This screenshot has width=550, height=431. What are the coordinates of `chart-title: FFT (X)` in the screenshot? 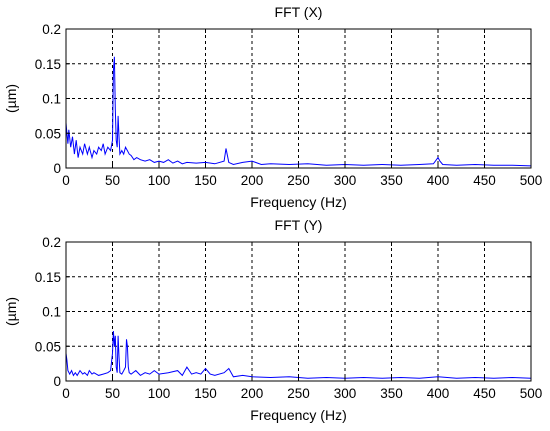 It's located at (299, 12).